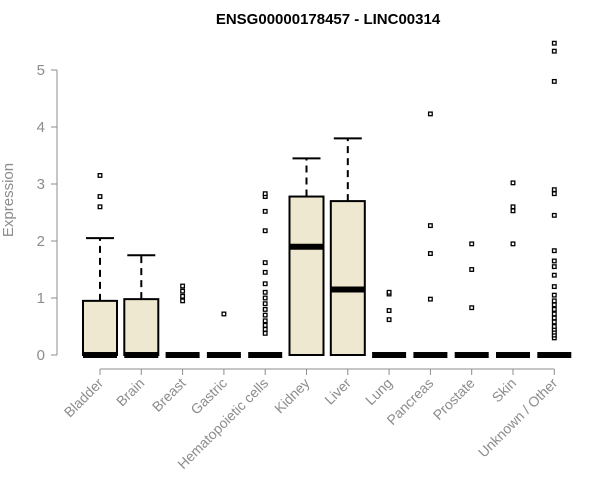 Image resolution: width=600 pixels, height=500 pixels. What do you see at coordinates (130, 392) in the screenshot?
I see `x-tick-label: Brain` at bounding box center [130, 392].